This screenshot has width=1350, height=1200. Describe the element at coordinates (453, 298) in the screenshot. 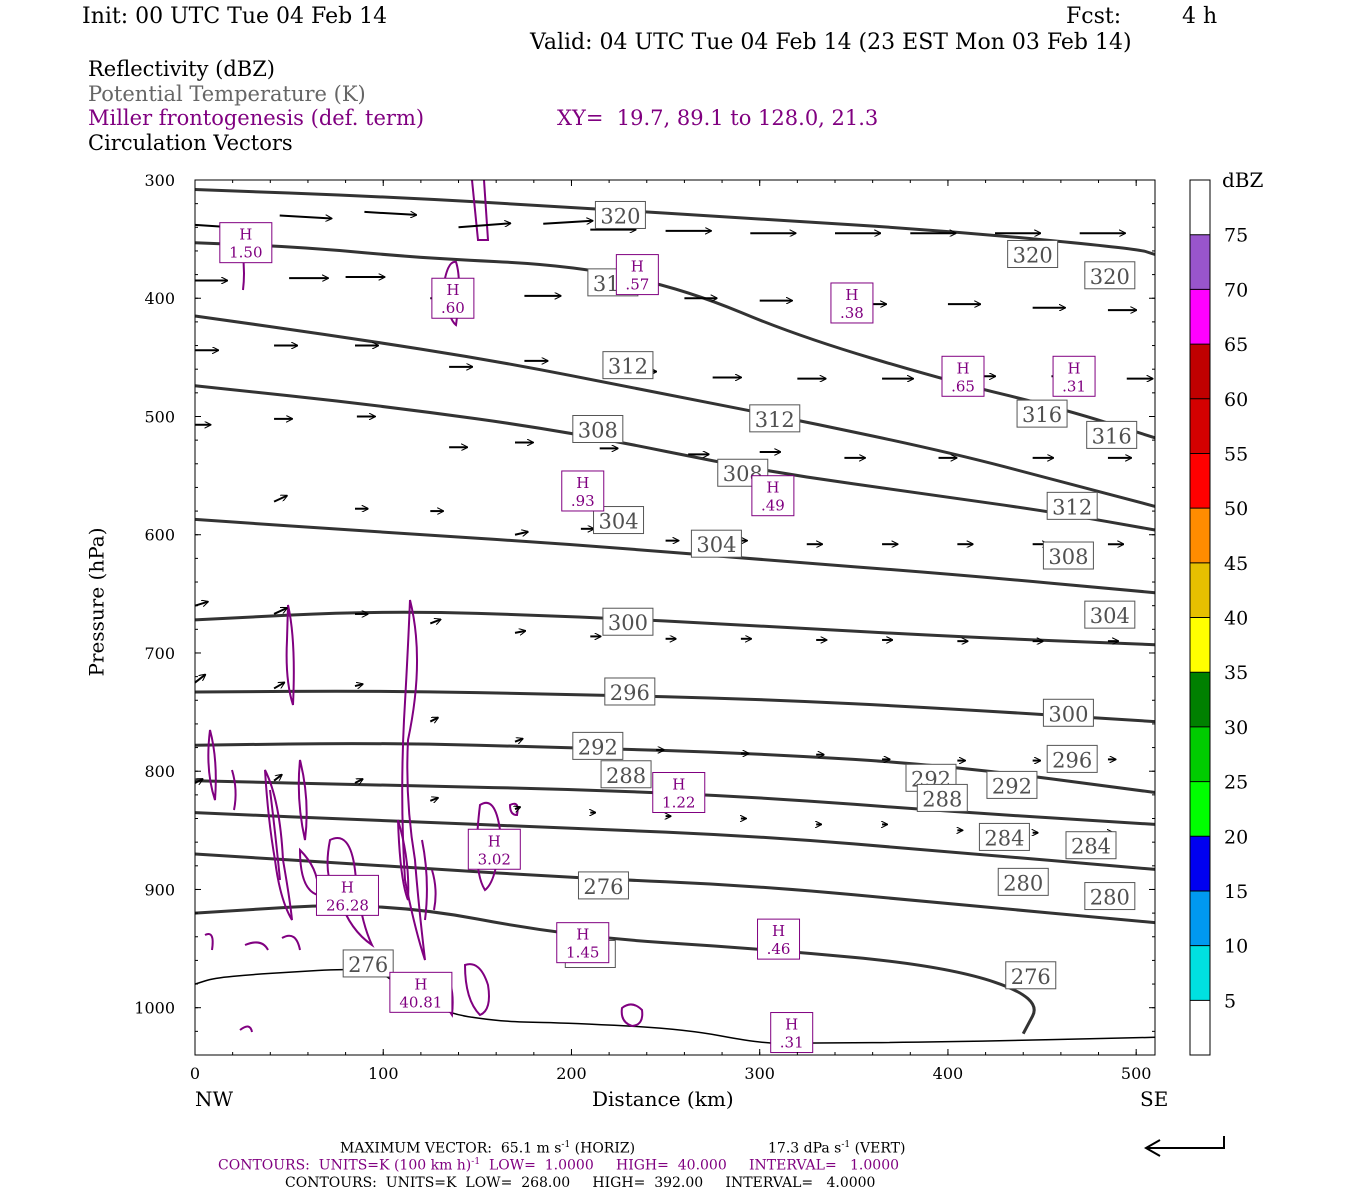

I see `frontogenesis-max: H.60` at that location.